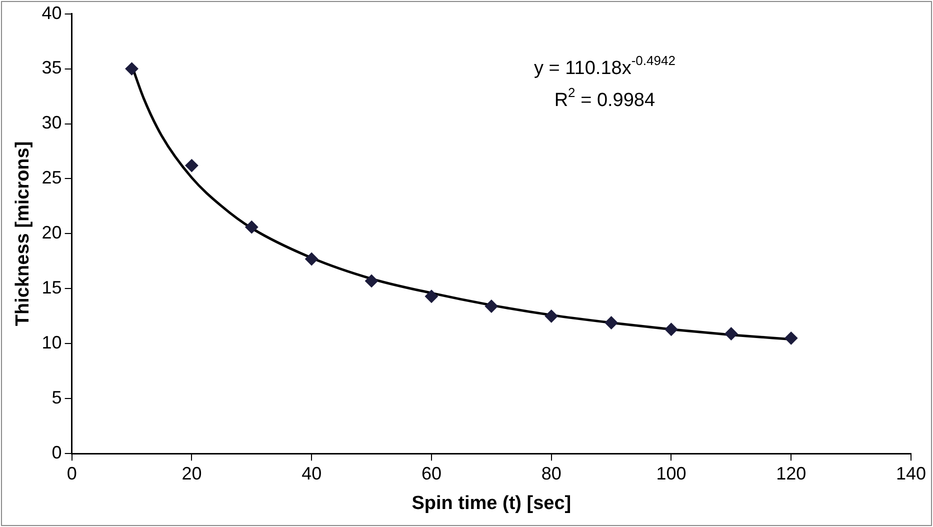 This screenshot has height=527, width=933. Describe the element at coordinates (52, 12) in the screenshot. I see `y-tick-label: 40` at that location.